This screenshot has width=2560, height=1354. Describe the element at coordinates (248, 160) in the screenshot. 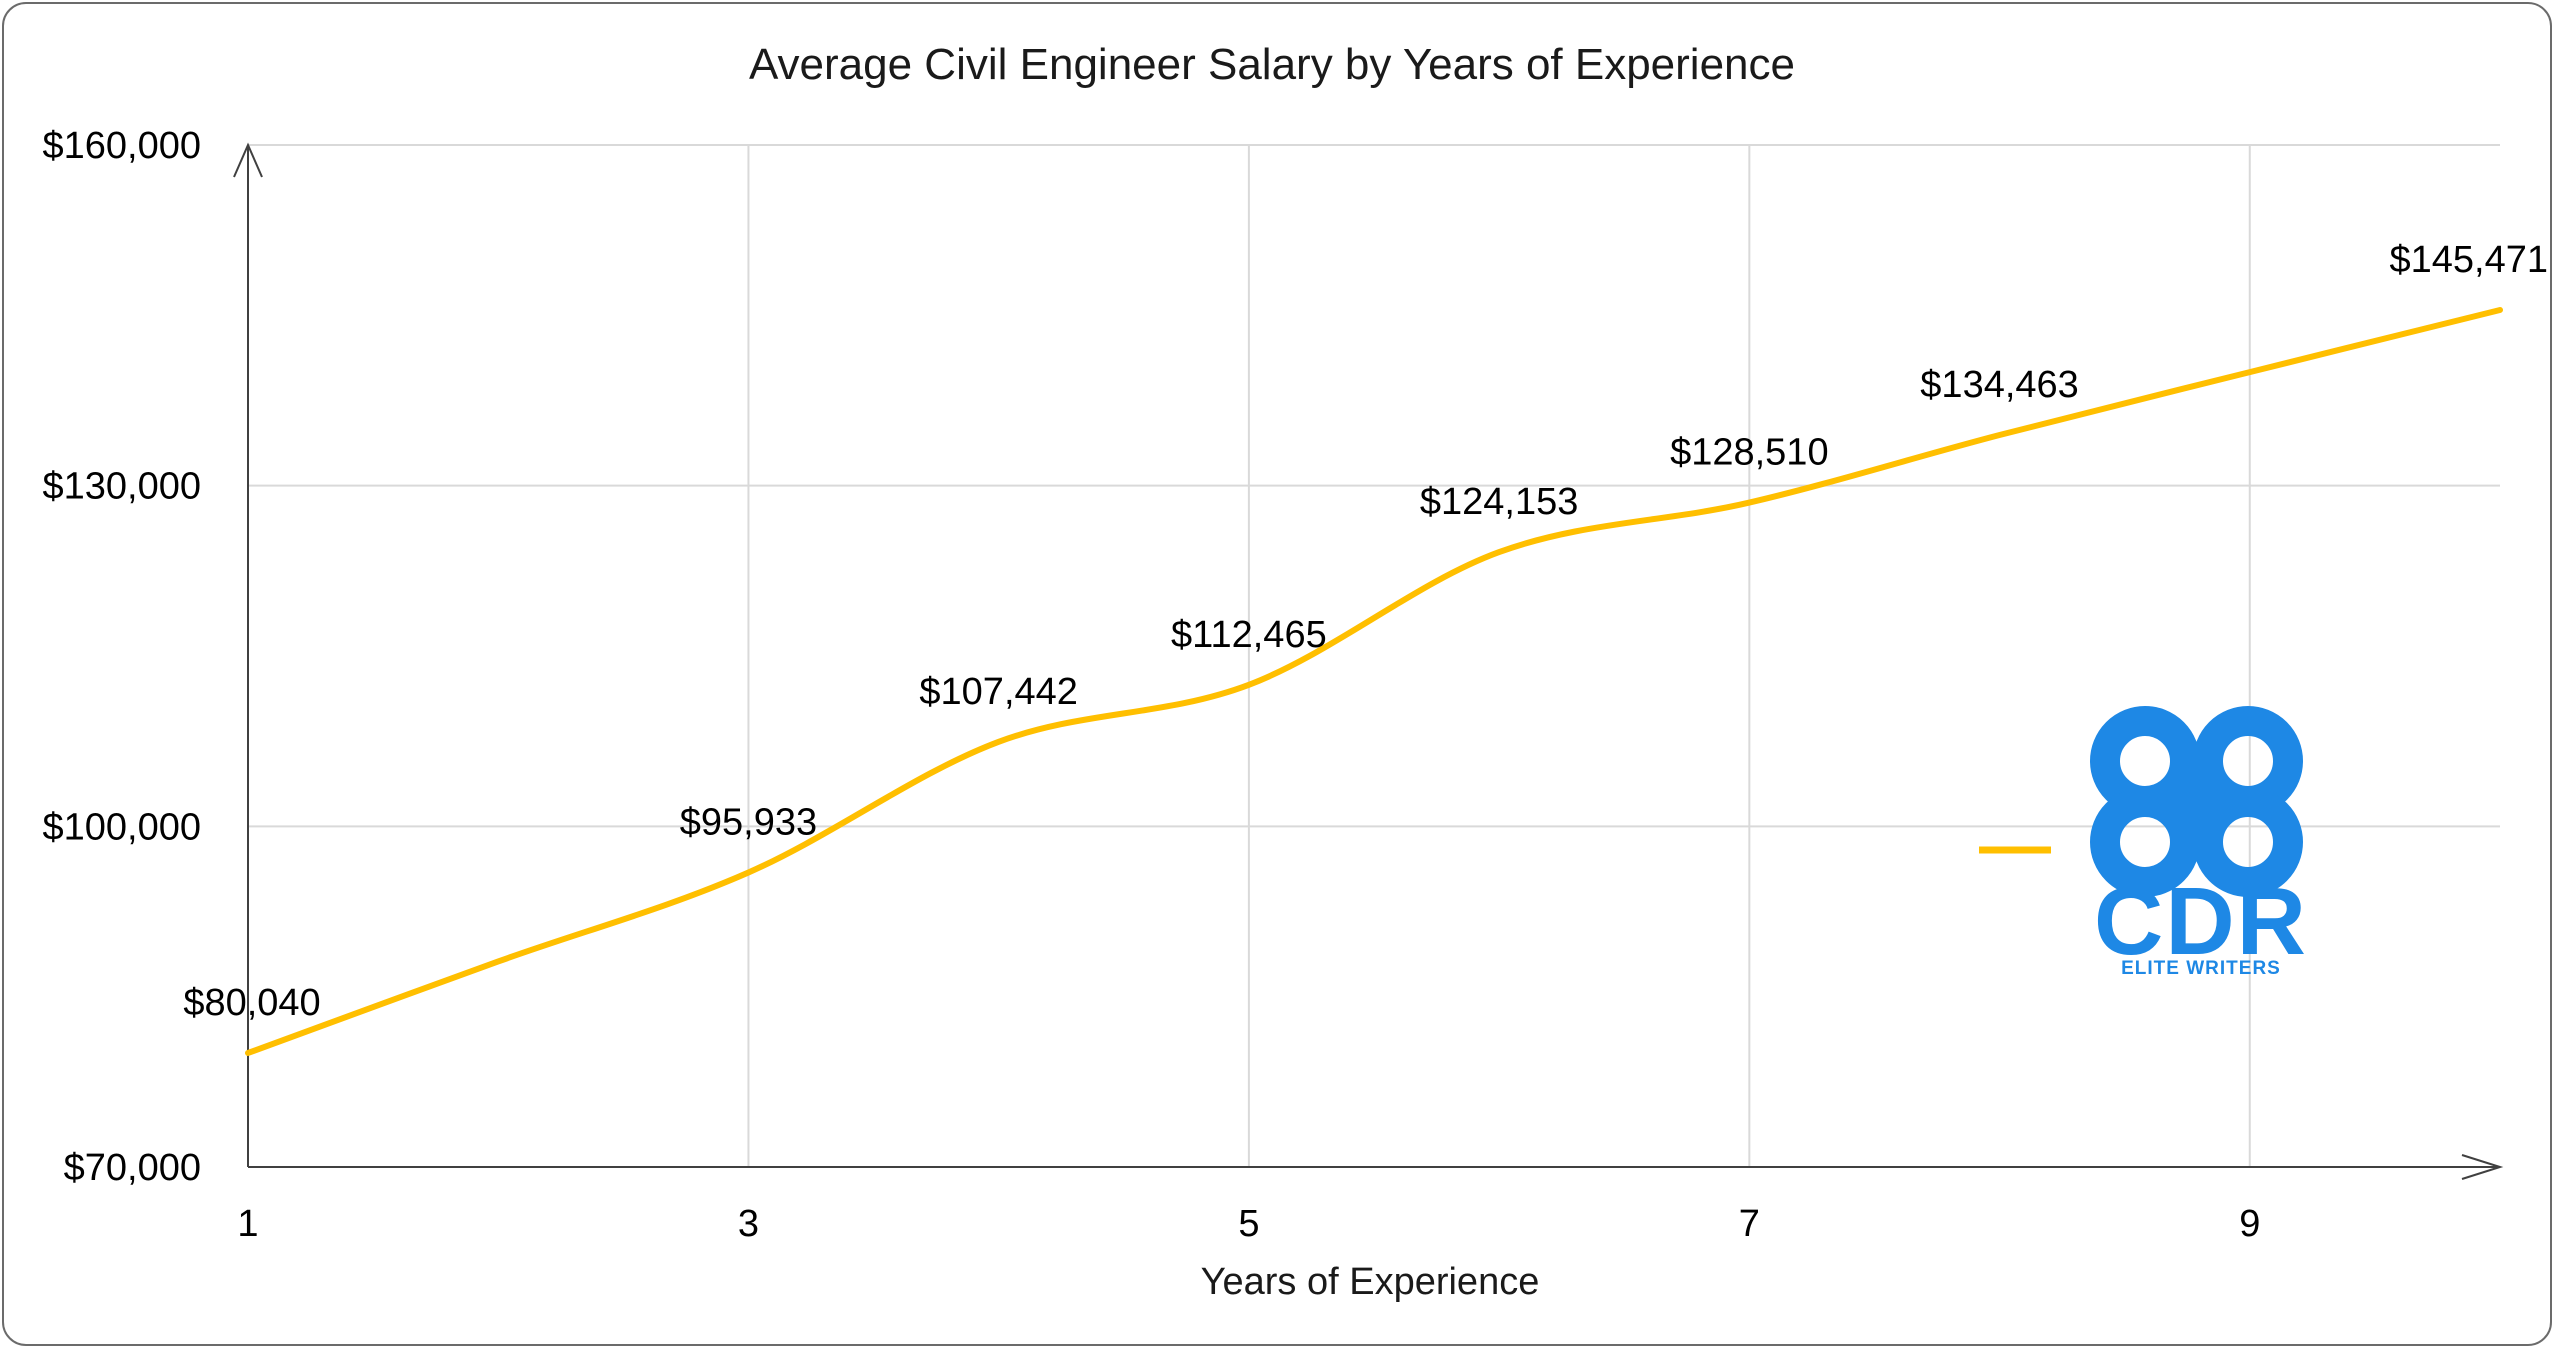

I see `y-axis-arrow` at that location.